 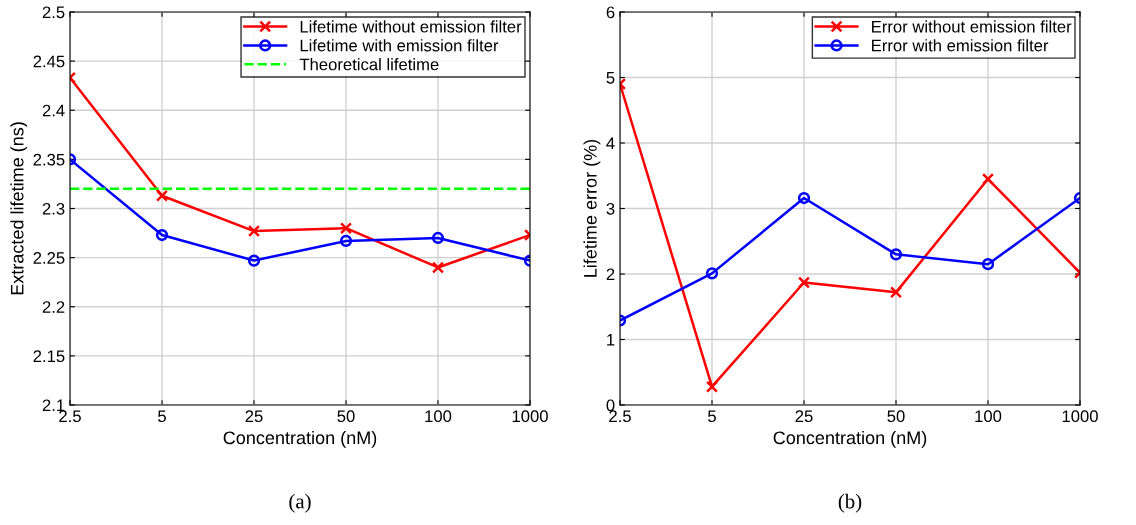 What do you see at coordinates (369, 64) in the screenshot?
I see `legend-label: Theoretical lifetime` at bounding box center [369, 64].